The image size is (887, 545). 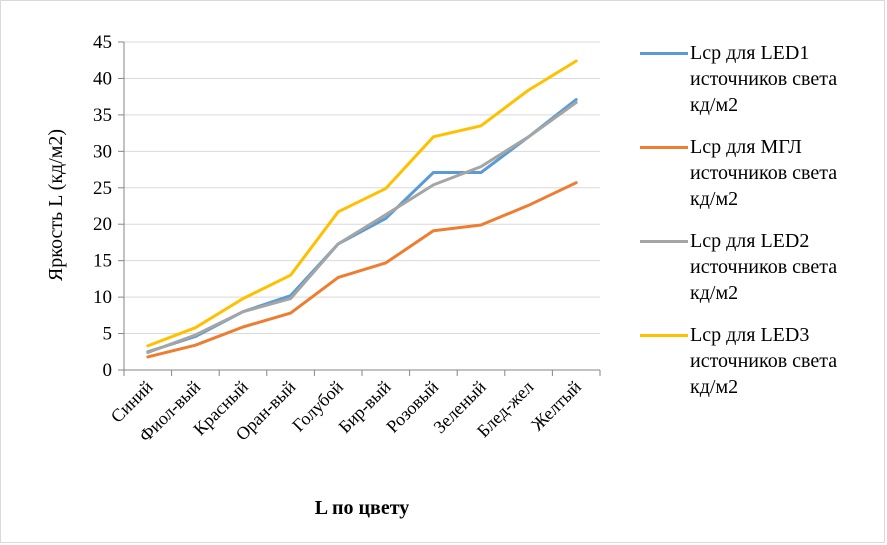 What do you see at coordinates (764, 361) in the screenshot?
I see `legend-label: Lср для LED3 источников света кд/м2` at bounding box center [764, 361].